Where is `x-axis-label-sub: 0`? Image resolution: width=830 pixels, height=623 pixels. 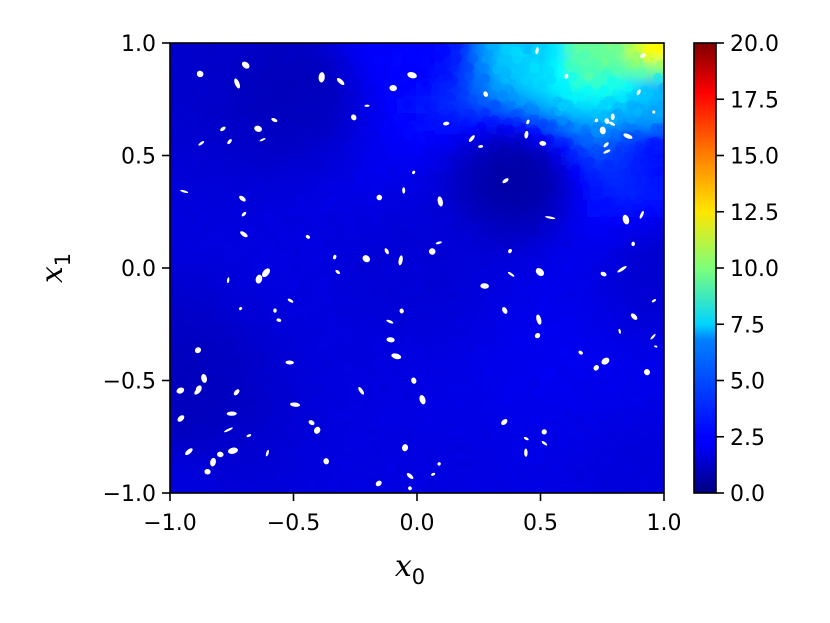
x-axis-label-sub: 0 is located at coordinates (418, 577).